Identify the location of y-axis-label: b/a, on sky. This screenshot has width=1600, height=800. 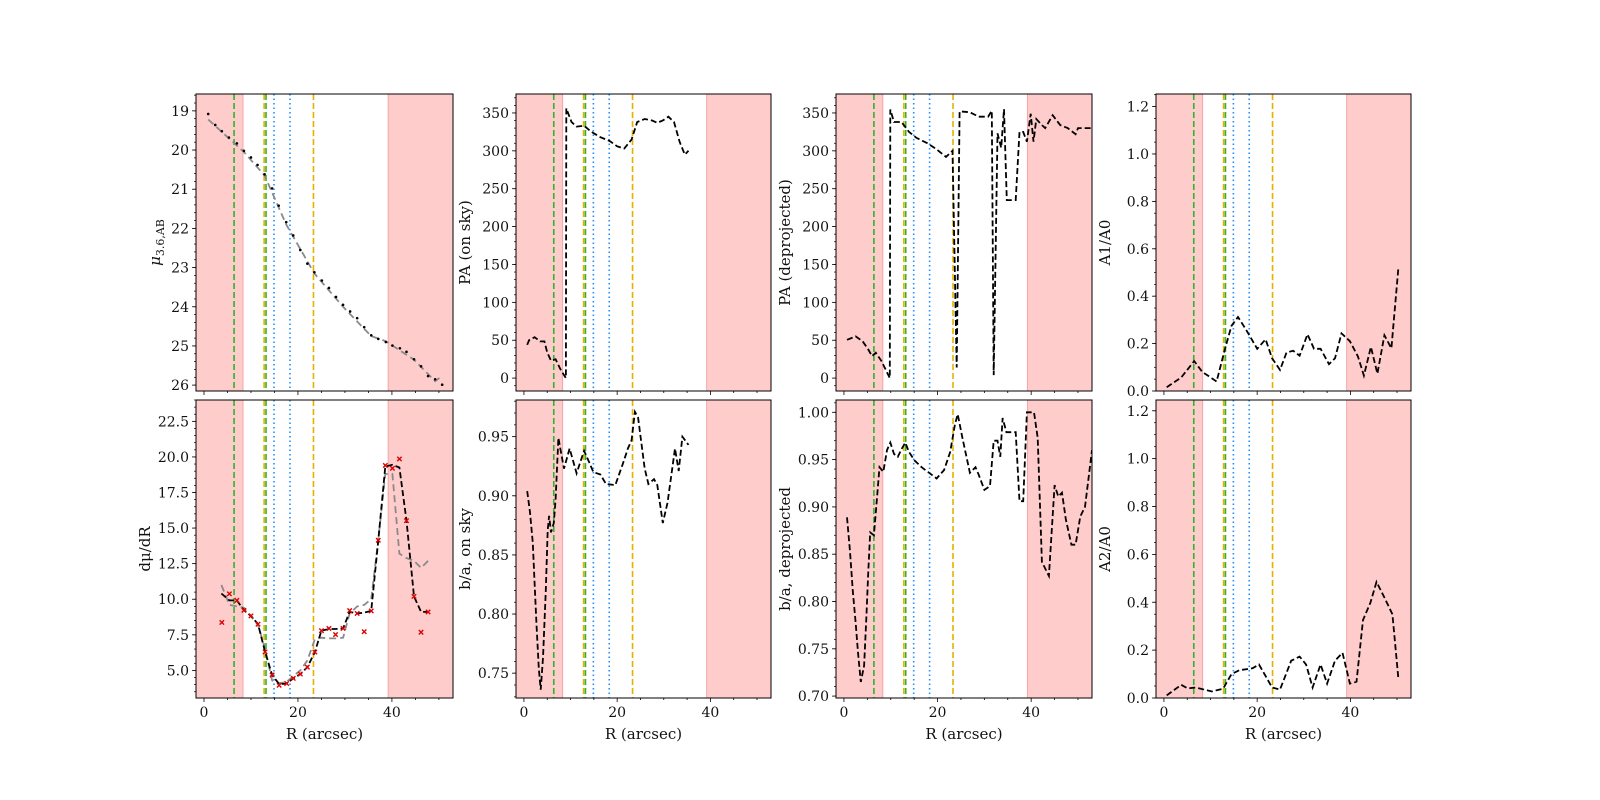
(465, 549).